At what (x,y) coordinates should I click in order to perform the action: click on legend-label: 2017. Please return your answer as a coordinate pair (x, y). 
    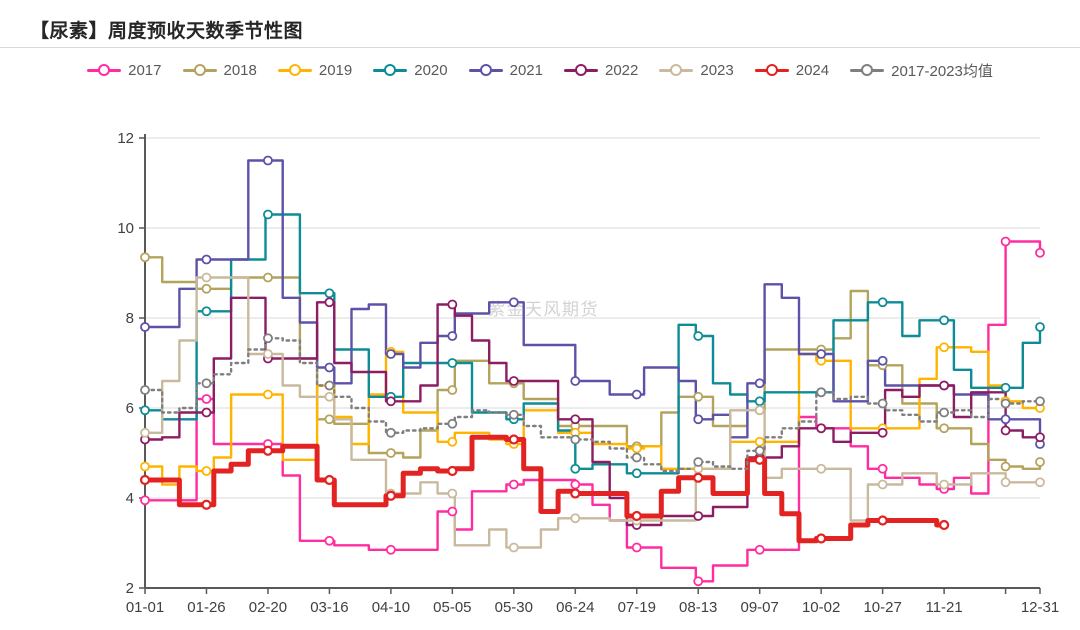
    Looking at the image, I should click on (145, 70).